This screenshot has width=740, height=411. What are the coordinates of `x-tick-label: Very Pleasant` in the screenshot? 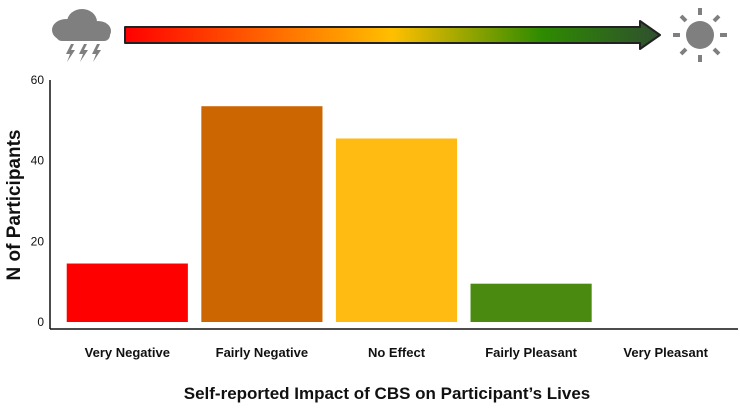 It's located at (665, 352).